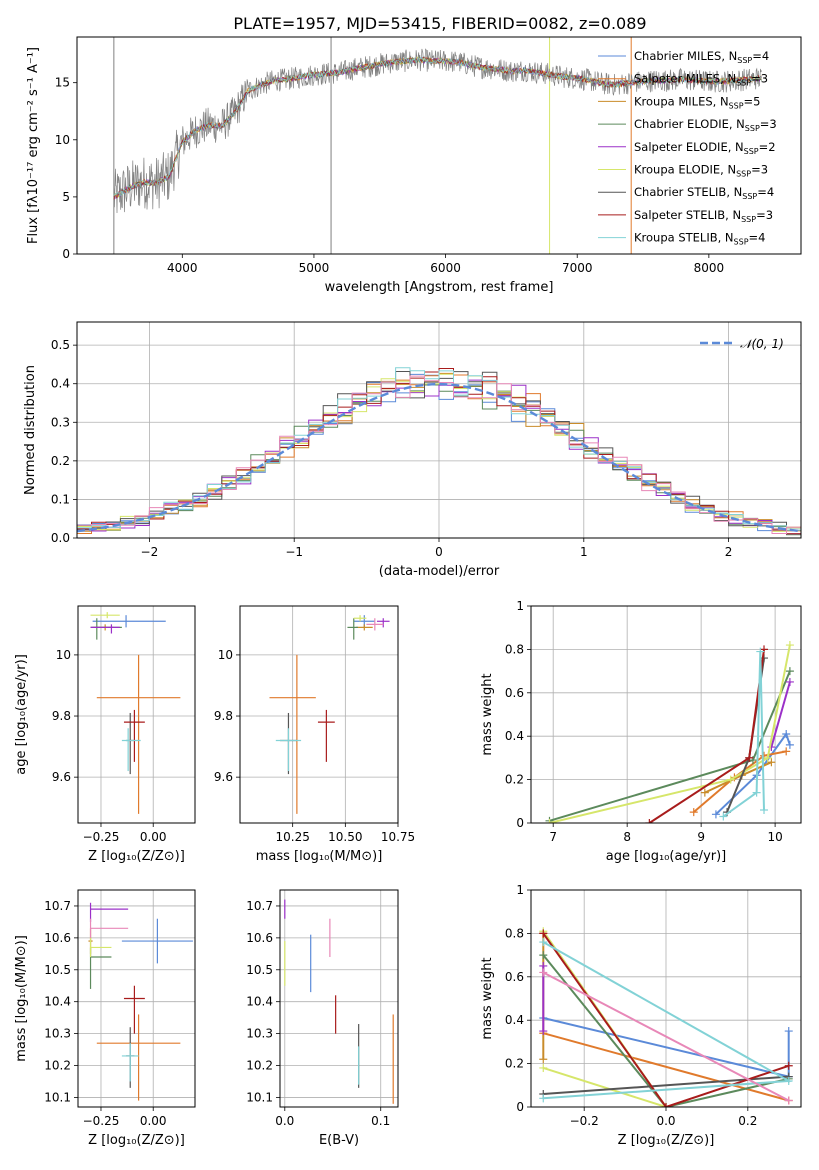  Describe the element at coordinates (259, 1097) in the screenshot. I see `y-tick-label: 10.1` at that location.